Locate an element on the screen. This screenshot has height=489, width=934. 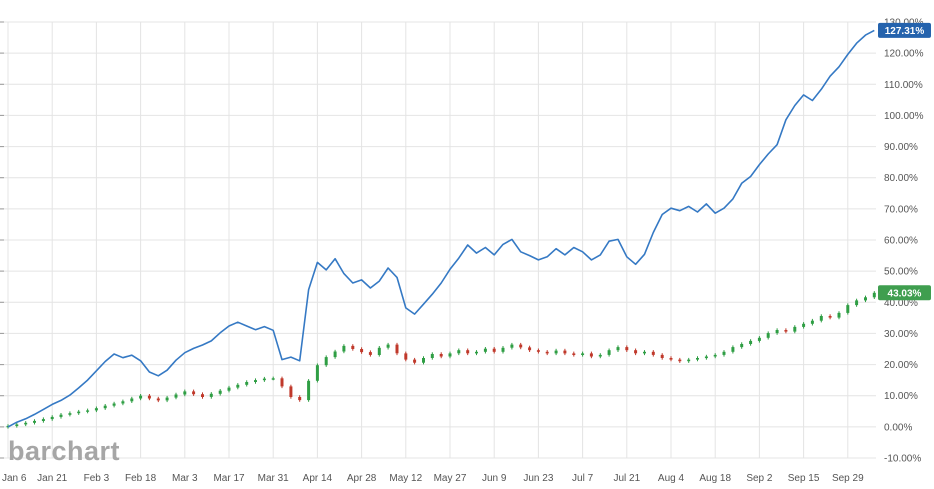
svg-text: Aug 4 is located at coordinates (671, 478).